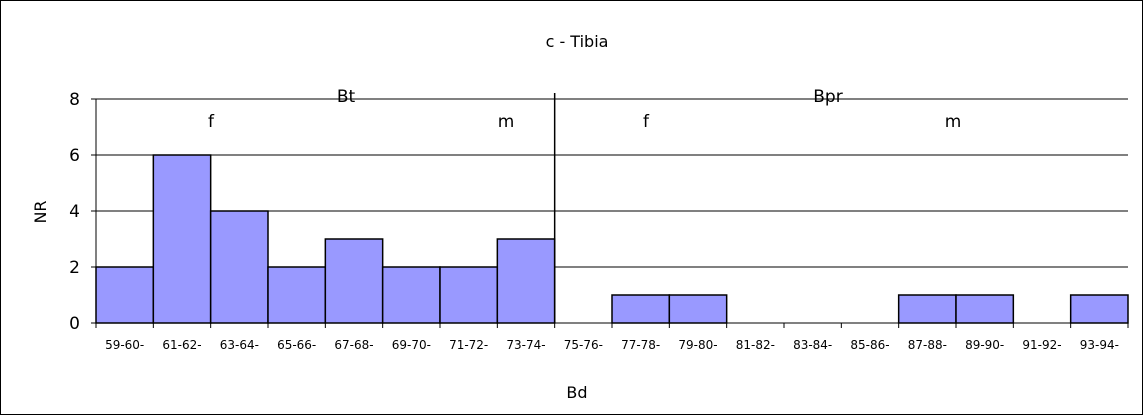 This screenshot has height=416, width=1143. What do you see at coordinates (297, 295) in the screenshot?
I see `bar-65-66-` at bounding box center [297, 295].